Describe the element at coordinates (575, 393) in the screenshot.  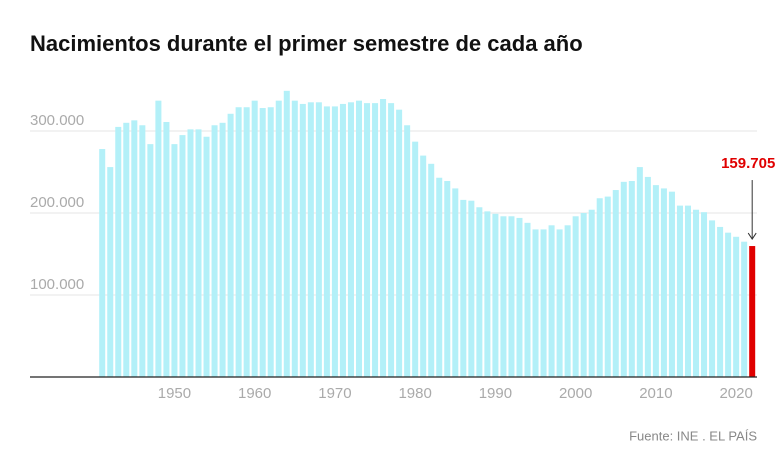
I see `x-tick-label: 2000` at that location.